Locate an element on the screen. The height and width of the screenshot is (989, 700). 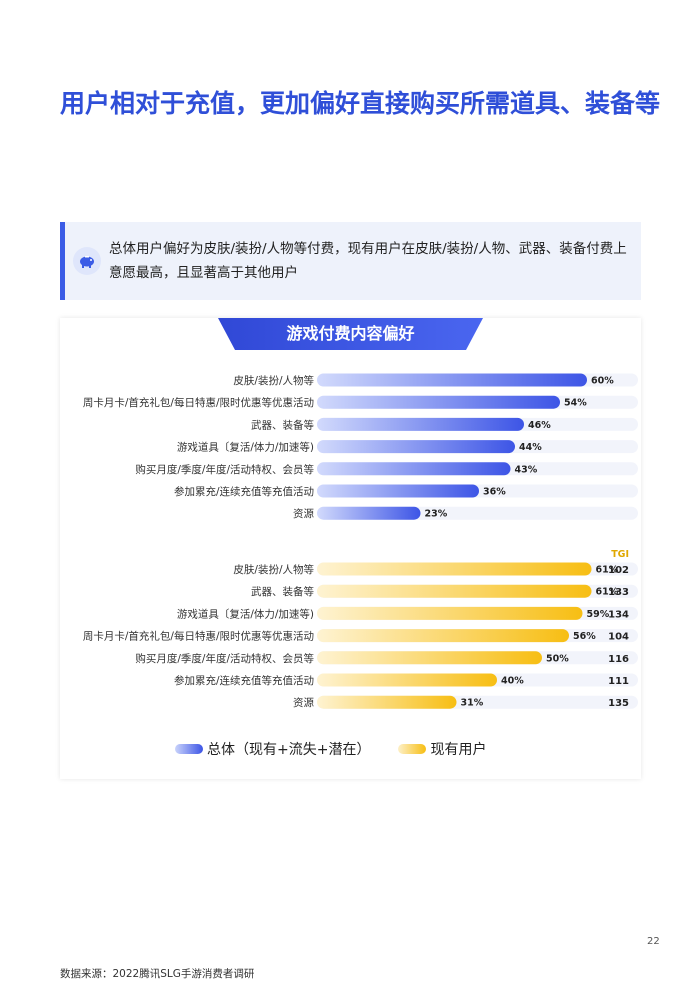
category-label-total: 皮肤/装扮/人物等 is located at coordinates (273, 380).